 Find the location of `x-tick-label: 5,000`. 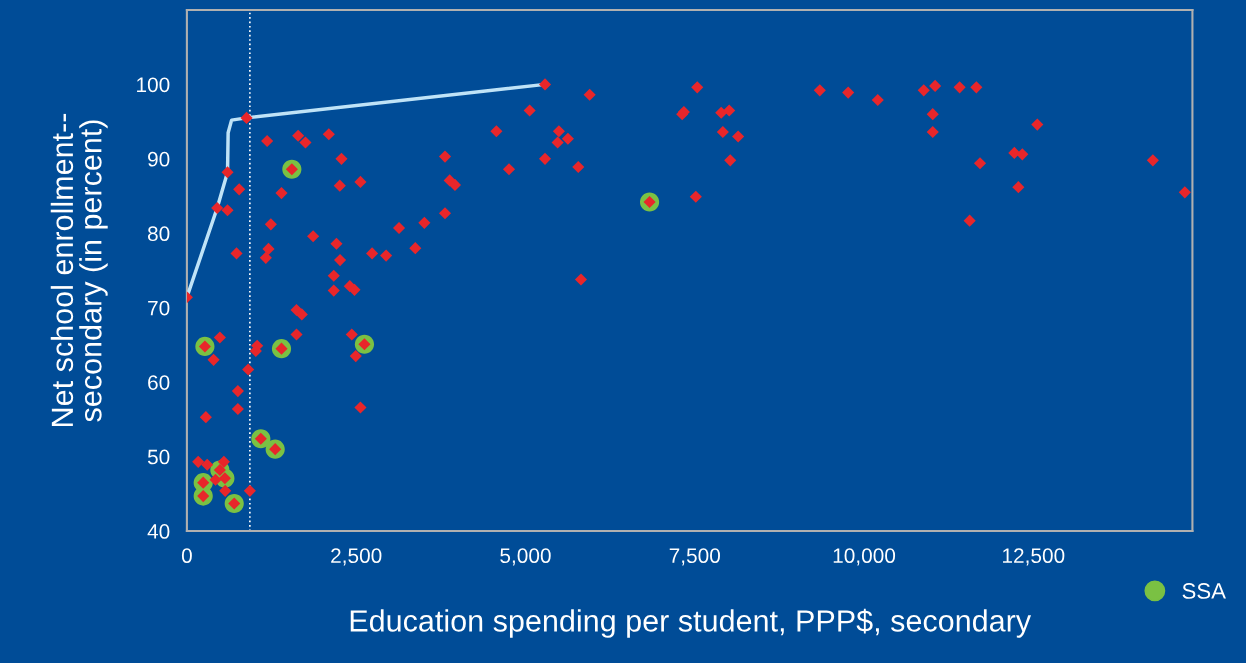

x-tick-label: 5,000 is located at coordinates (525, 557).